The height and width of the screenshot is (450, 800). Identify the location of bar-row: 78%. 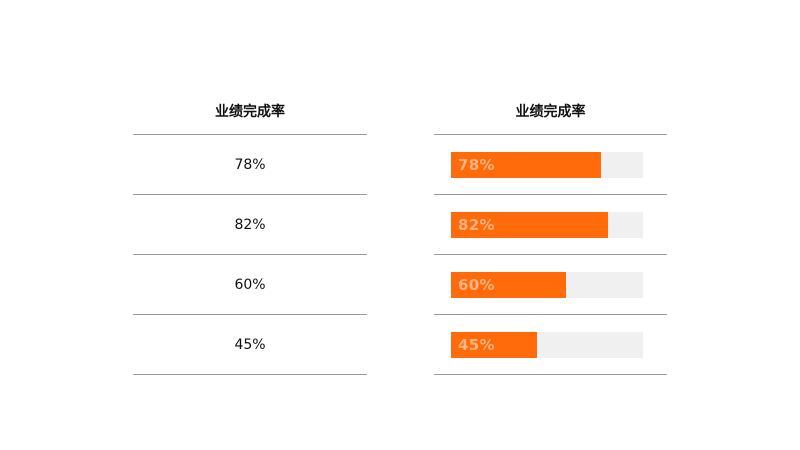
(550, 165).